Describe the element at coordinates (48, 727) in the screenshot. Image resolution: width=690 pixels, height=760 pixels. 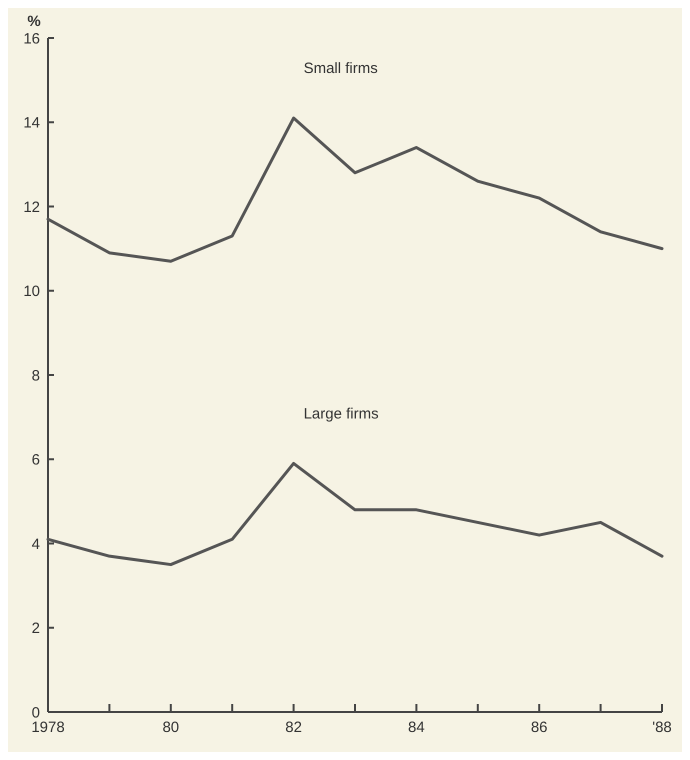
I see `x-tick-label: 1978` at that location.